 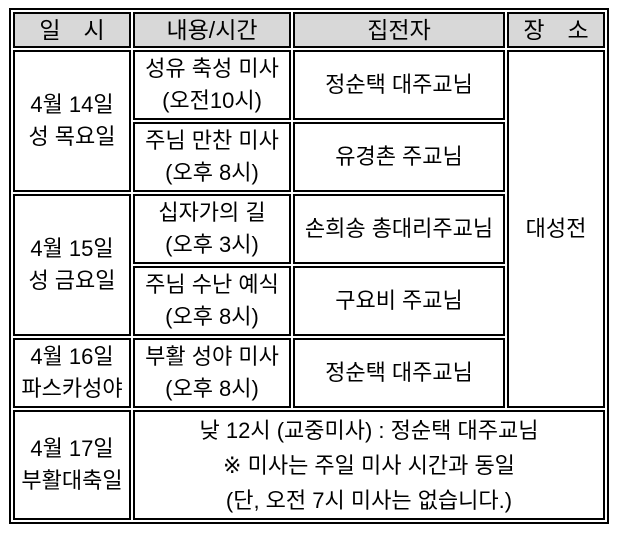 I want to click on mass-name: 부활 성야 미사, so click(x=212, y=356).